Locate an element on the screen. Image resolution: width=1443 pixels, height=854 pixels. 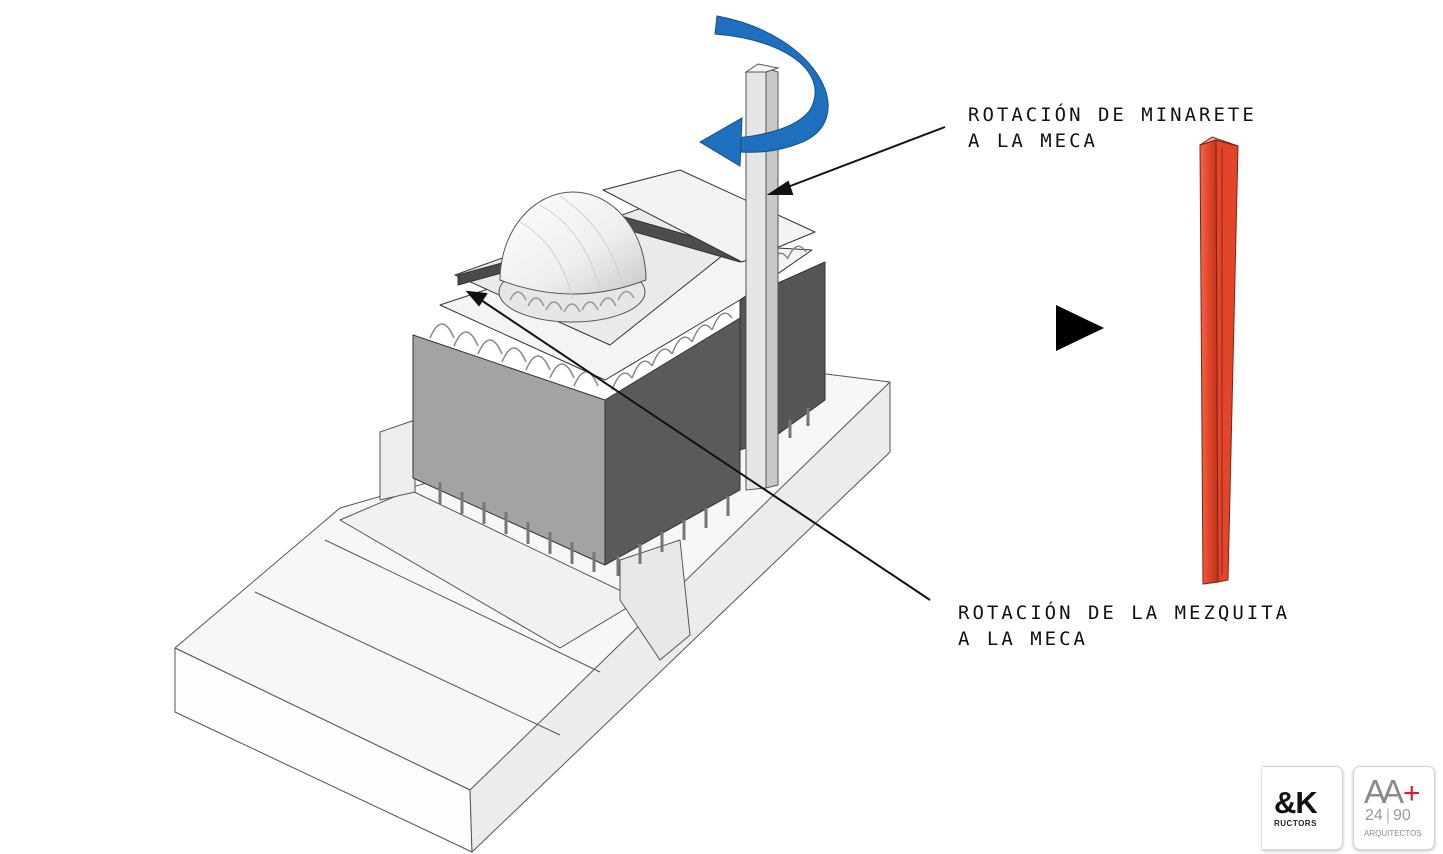
hall-right-face is located at coordinates (672, 441).